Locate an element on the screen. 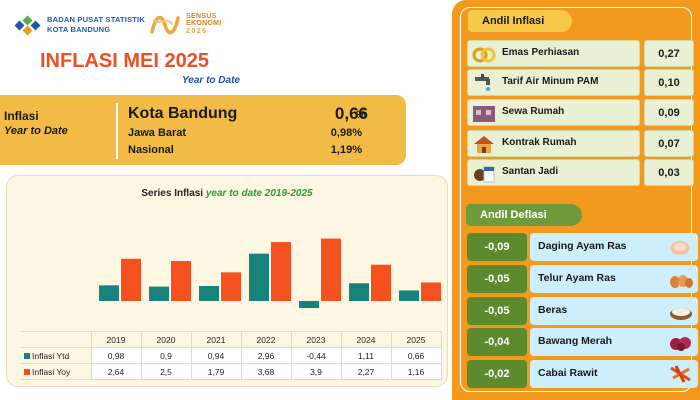 This screenshot has width=700, height=400. eggs-icon is located at coordinates (681, 281).